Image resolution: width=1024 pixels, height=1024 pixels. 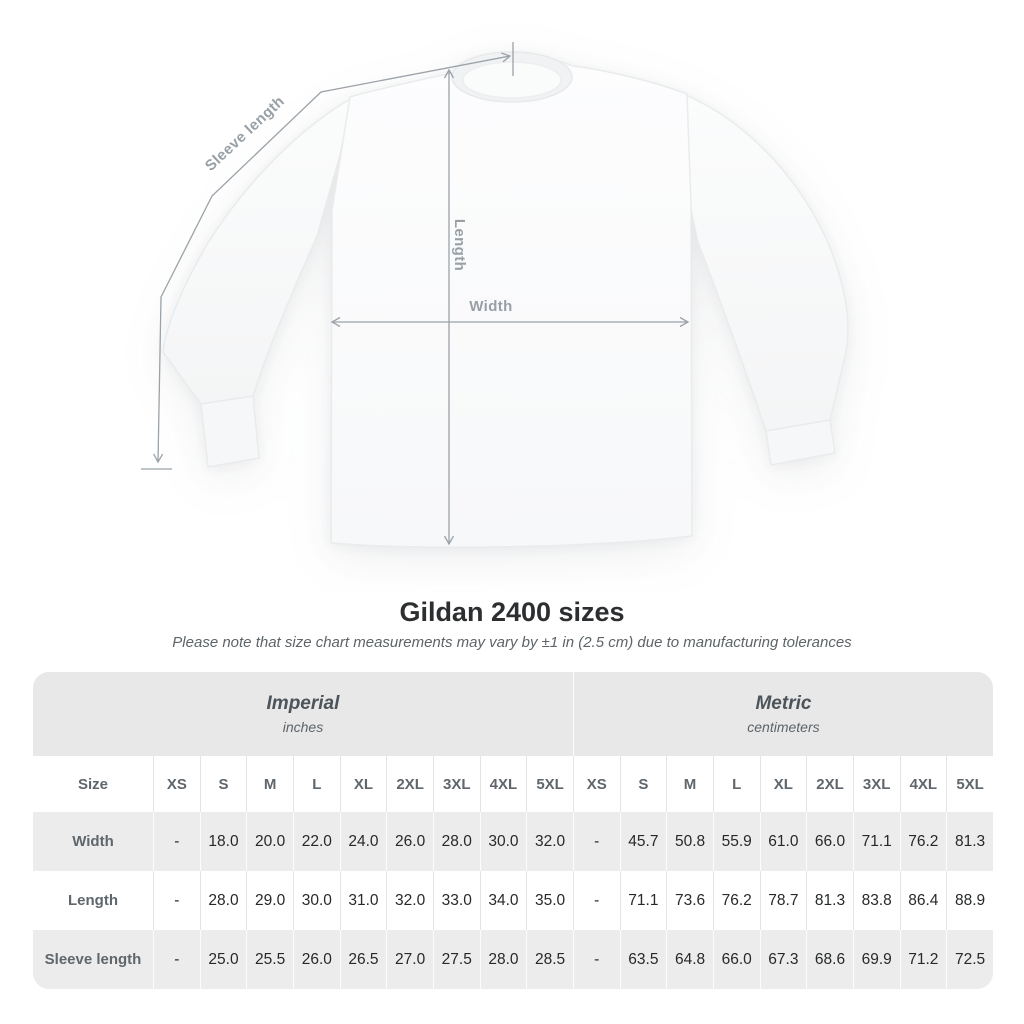 What do you see at coordinates (363, 959) in the screenshot?
I see `measurement-cell: 26.5` at bounding box center [363, 959].